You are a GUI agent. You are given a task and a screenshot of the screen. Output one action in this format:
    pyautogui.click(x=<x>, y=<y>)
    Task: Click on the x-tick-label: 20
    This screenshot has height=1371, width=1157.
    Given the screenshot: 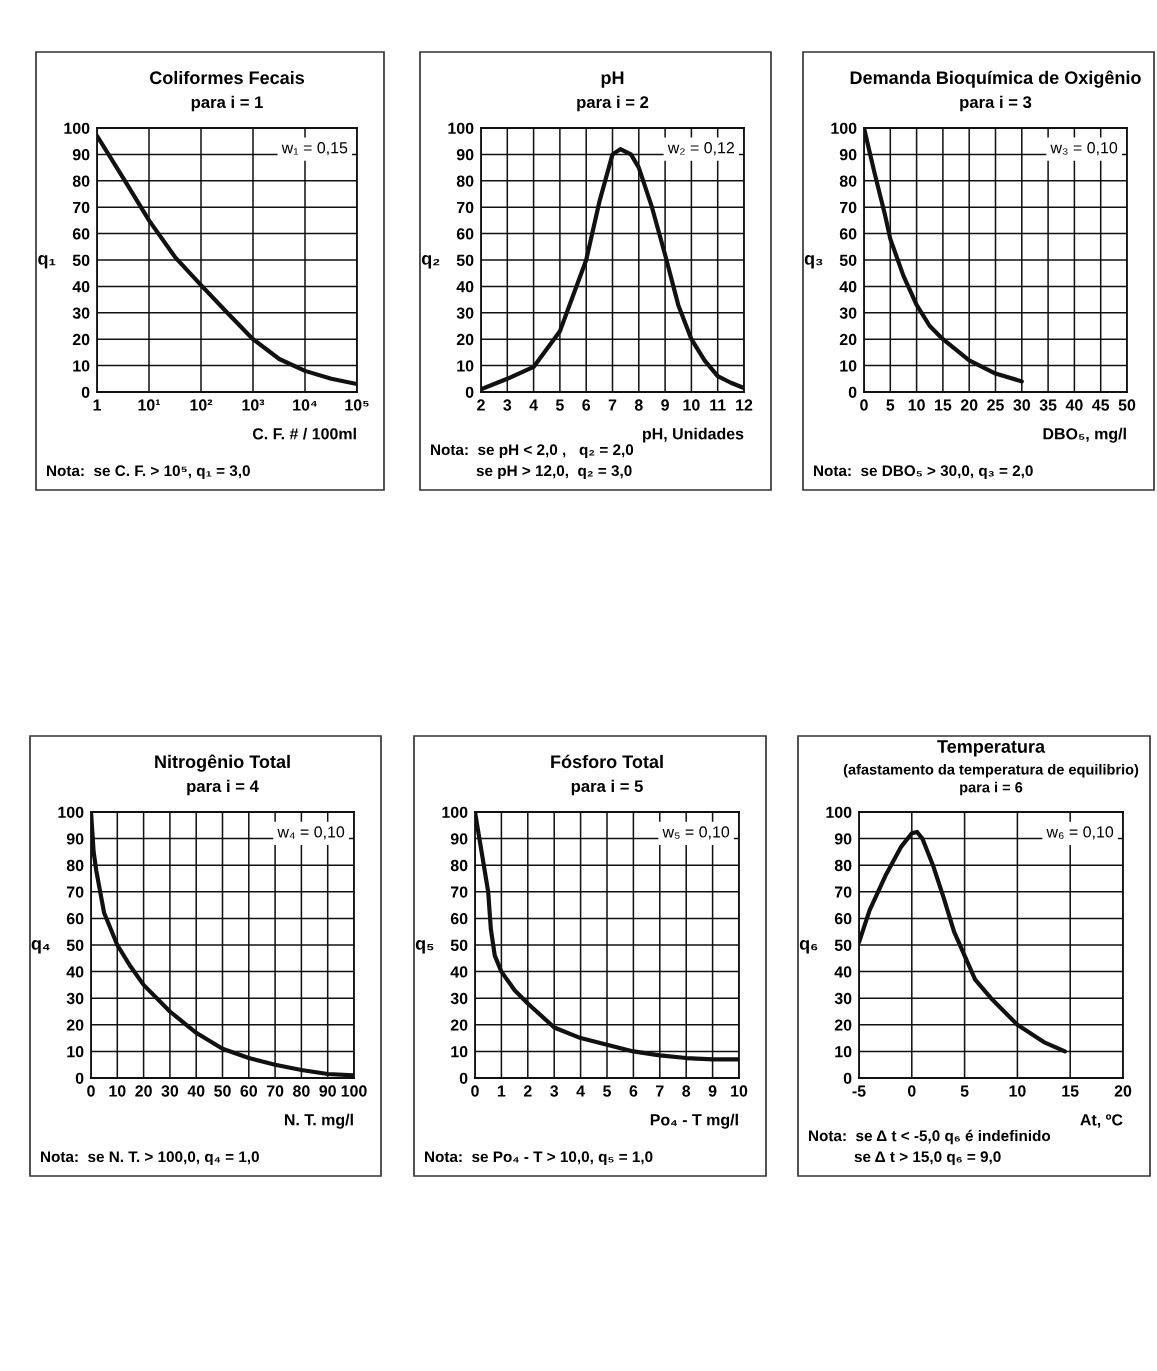 What is the action you would take?
    pyautogui.click(x=143, y=1091)
    